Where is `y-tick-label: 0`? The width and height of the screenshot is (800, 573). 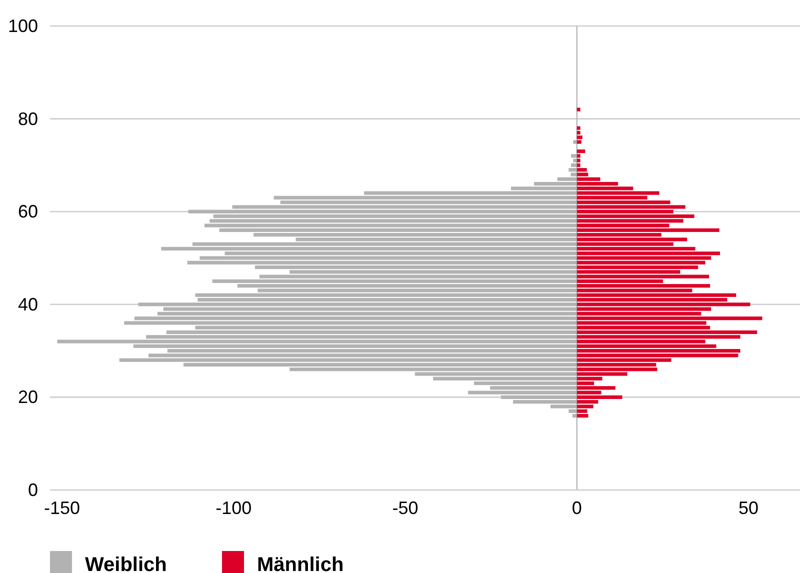
y-tick-label: 0 is located at coordinates (33, 490).